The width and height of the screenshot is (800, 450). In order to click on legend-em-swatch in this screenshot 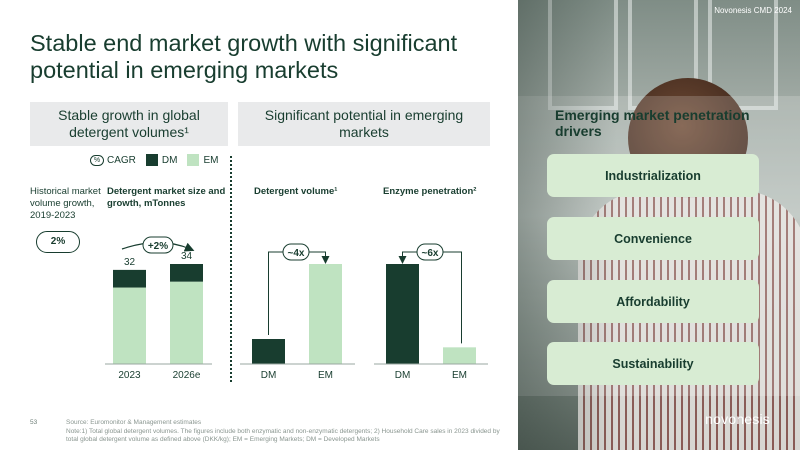, I will do `click(193, 160)`.